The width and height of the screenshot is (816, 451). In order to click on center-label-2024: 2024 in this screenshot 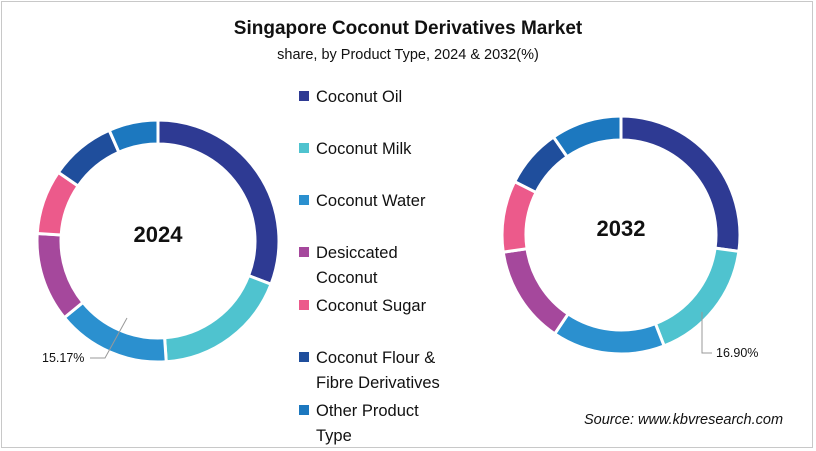, I will do `click(158, 234)`.